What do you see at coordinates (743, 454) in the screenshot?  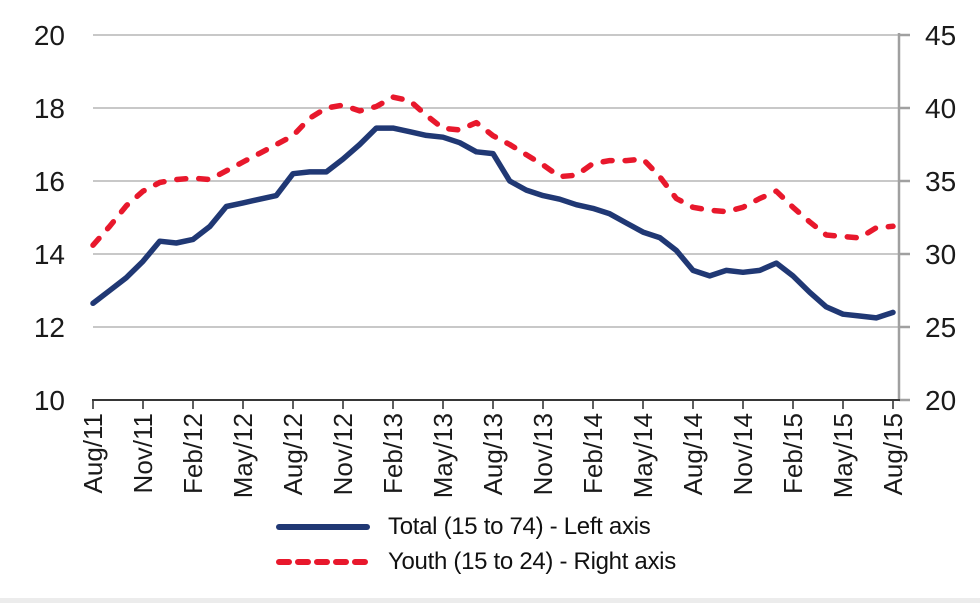 I see `x-axis-tick-label: Nov/14` at bounding box center [743, 454].